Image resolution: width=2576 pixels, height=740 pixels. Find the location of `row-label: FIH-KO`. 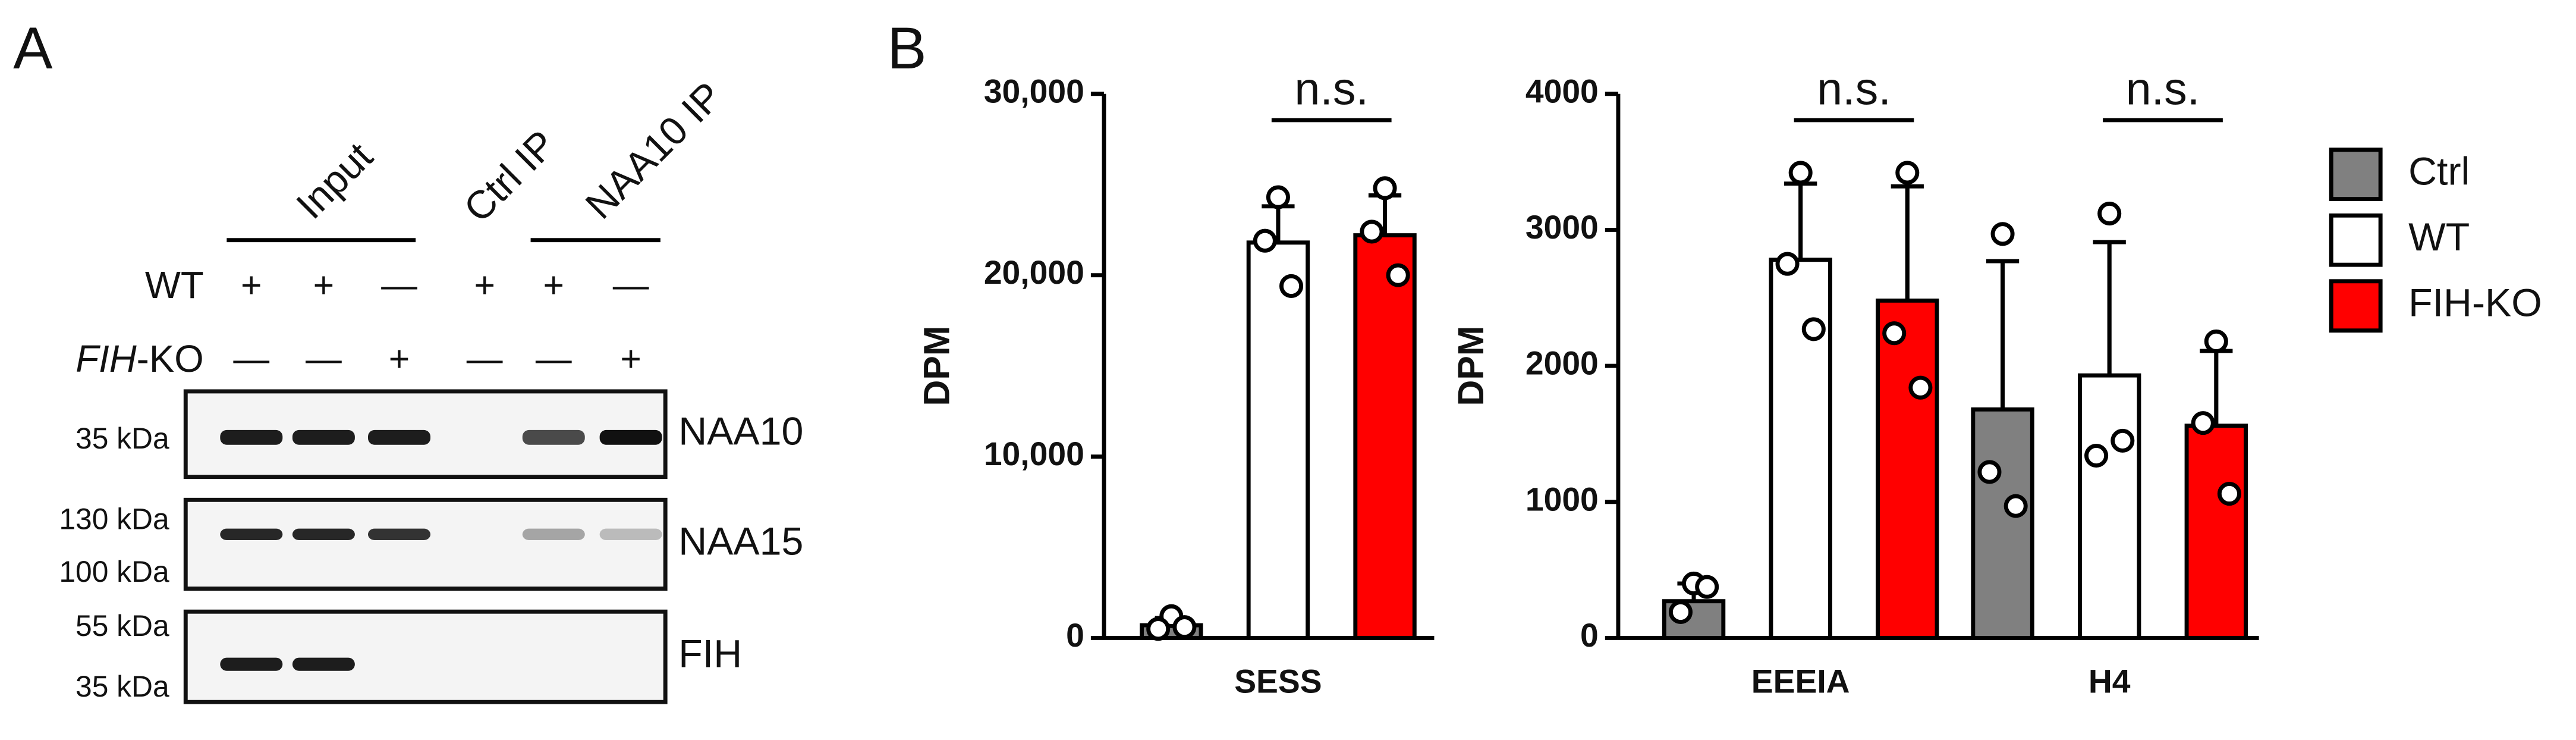

row-label: FIH-KO is located at coordinates (139, 359).